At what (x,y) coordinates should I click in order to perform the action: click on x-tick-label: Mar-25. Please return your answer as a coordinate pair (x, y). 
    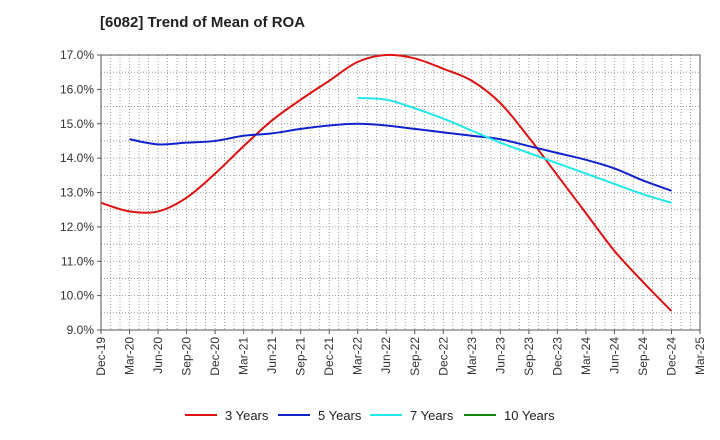
    Looking at the image, I should click on (700, 356).